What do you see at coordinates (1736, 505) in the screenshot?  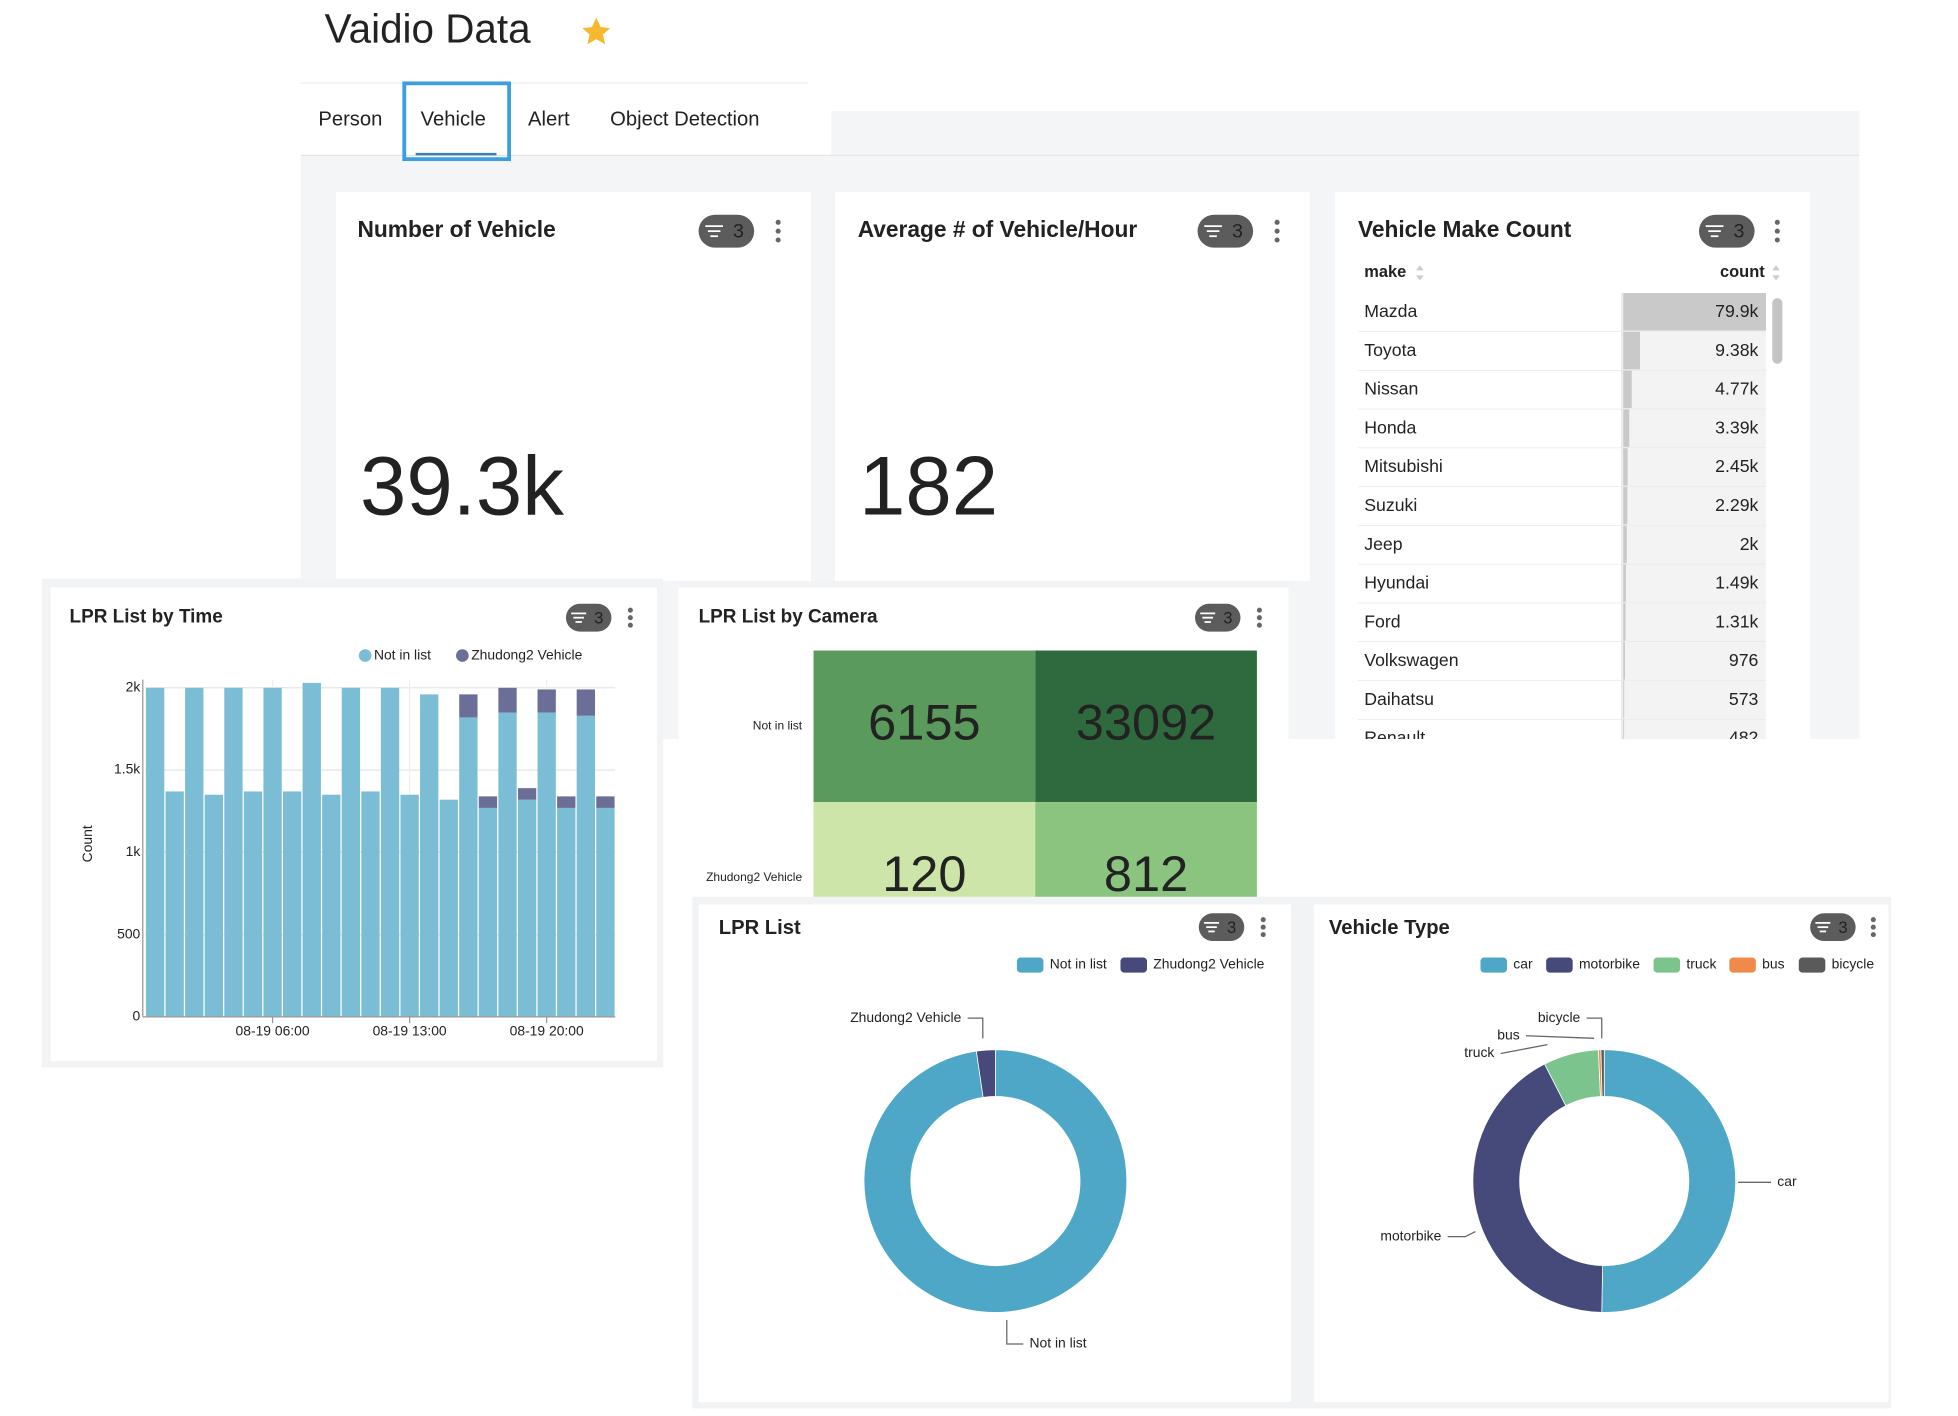 I see `count-label: 2.29k` at bounding box center [1736, 505].